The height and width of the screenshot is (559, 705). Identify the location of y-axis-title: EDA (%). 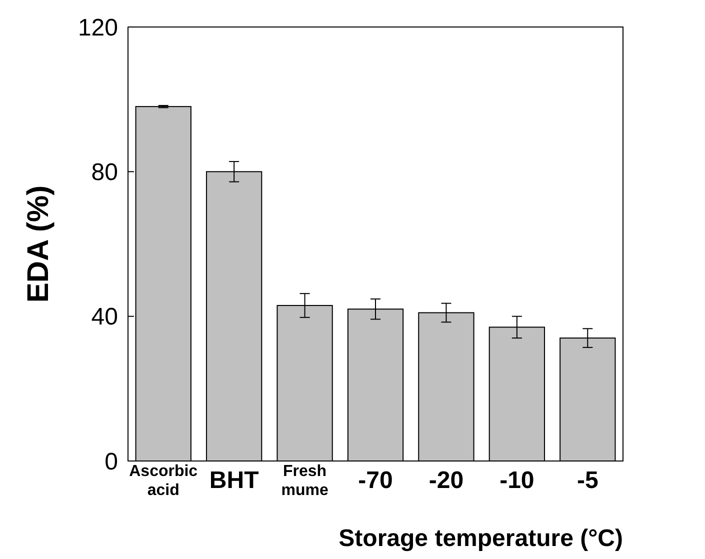
(38, 244).